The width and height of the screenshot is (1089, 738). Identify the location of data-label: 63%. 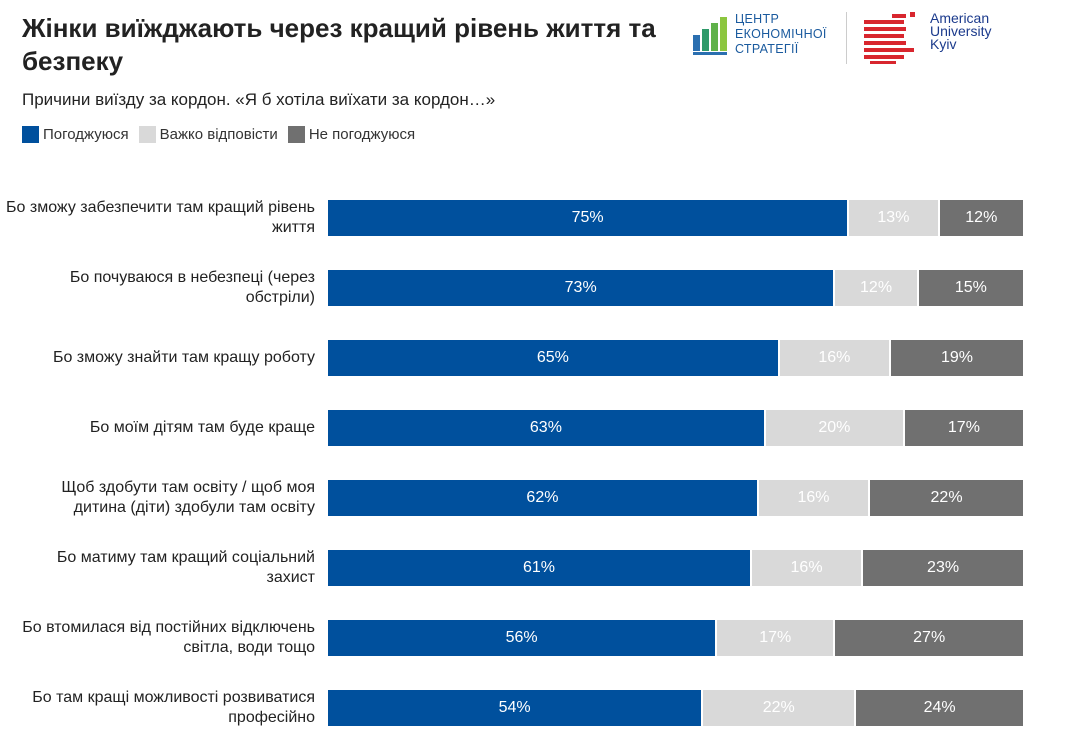
(545, 427).